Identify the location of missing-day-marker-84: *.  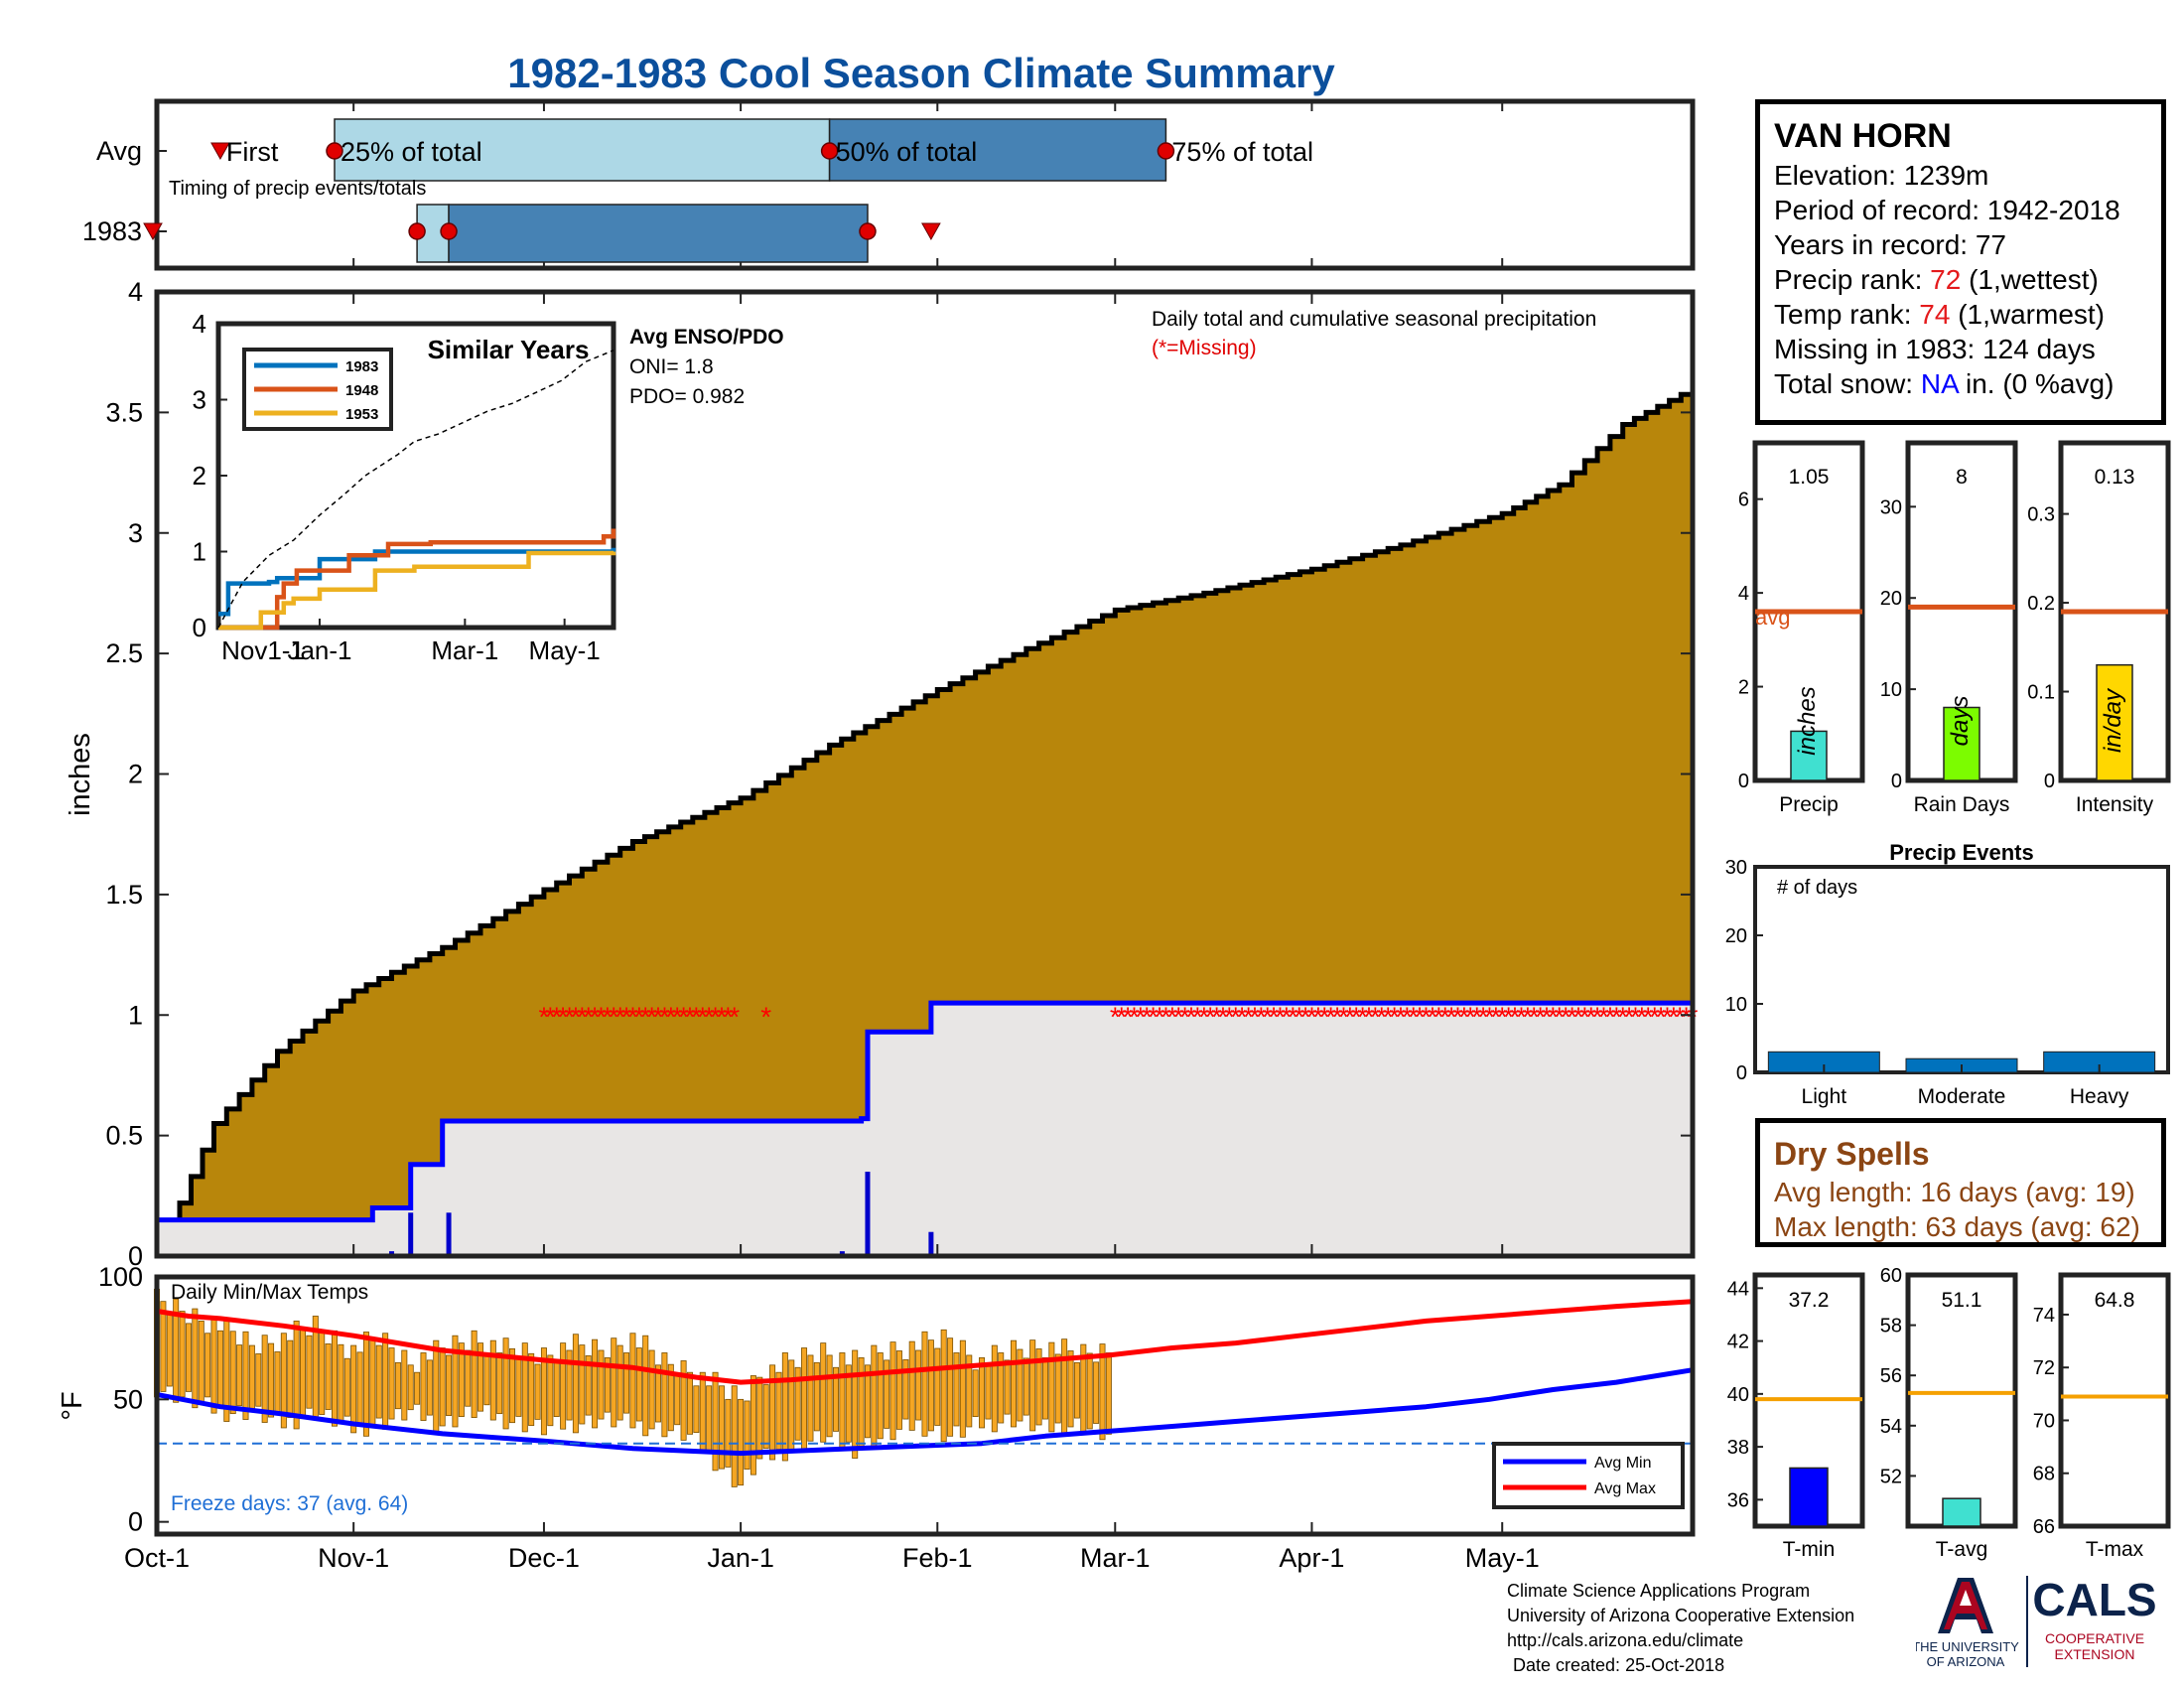
(1444, 1016).